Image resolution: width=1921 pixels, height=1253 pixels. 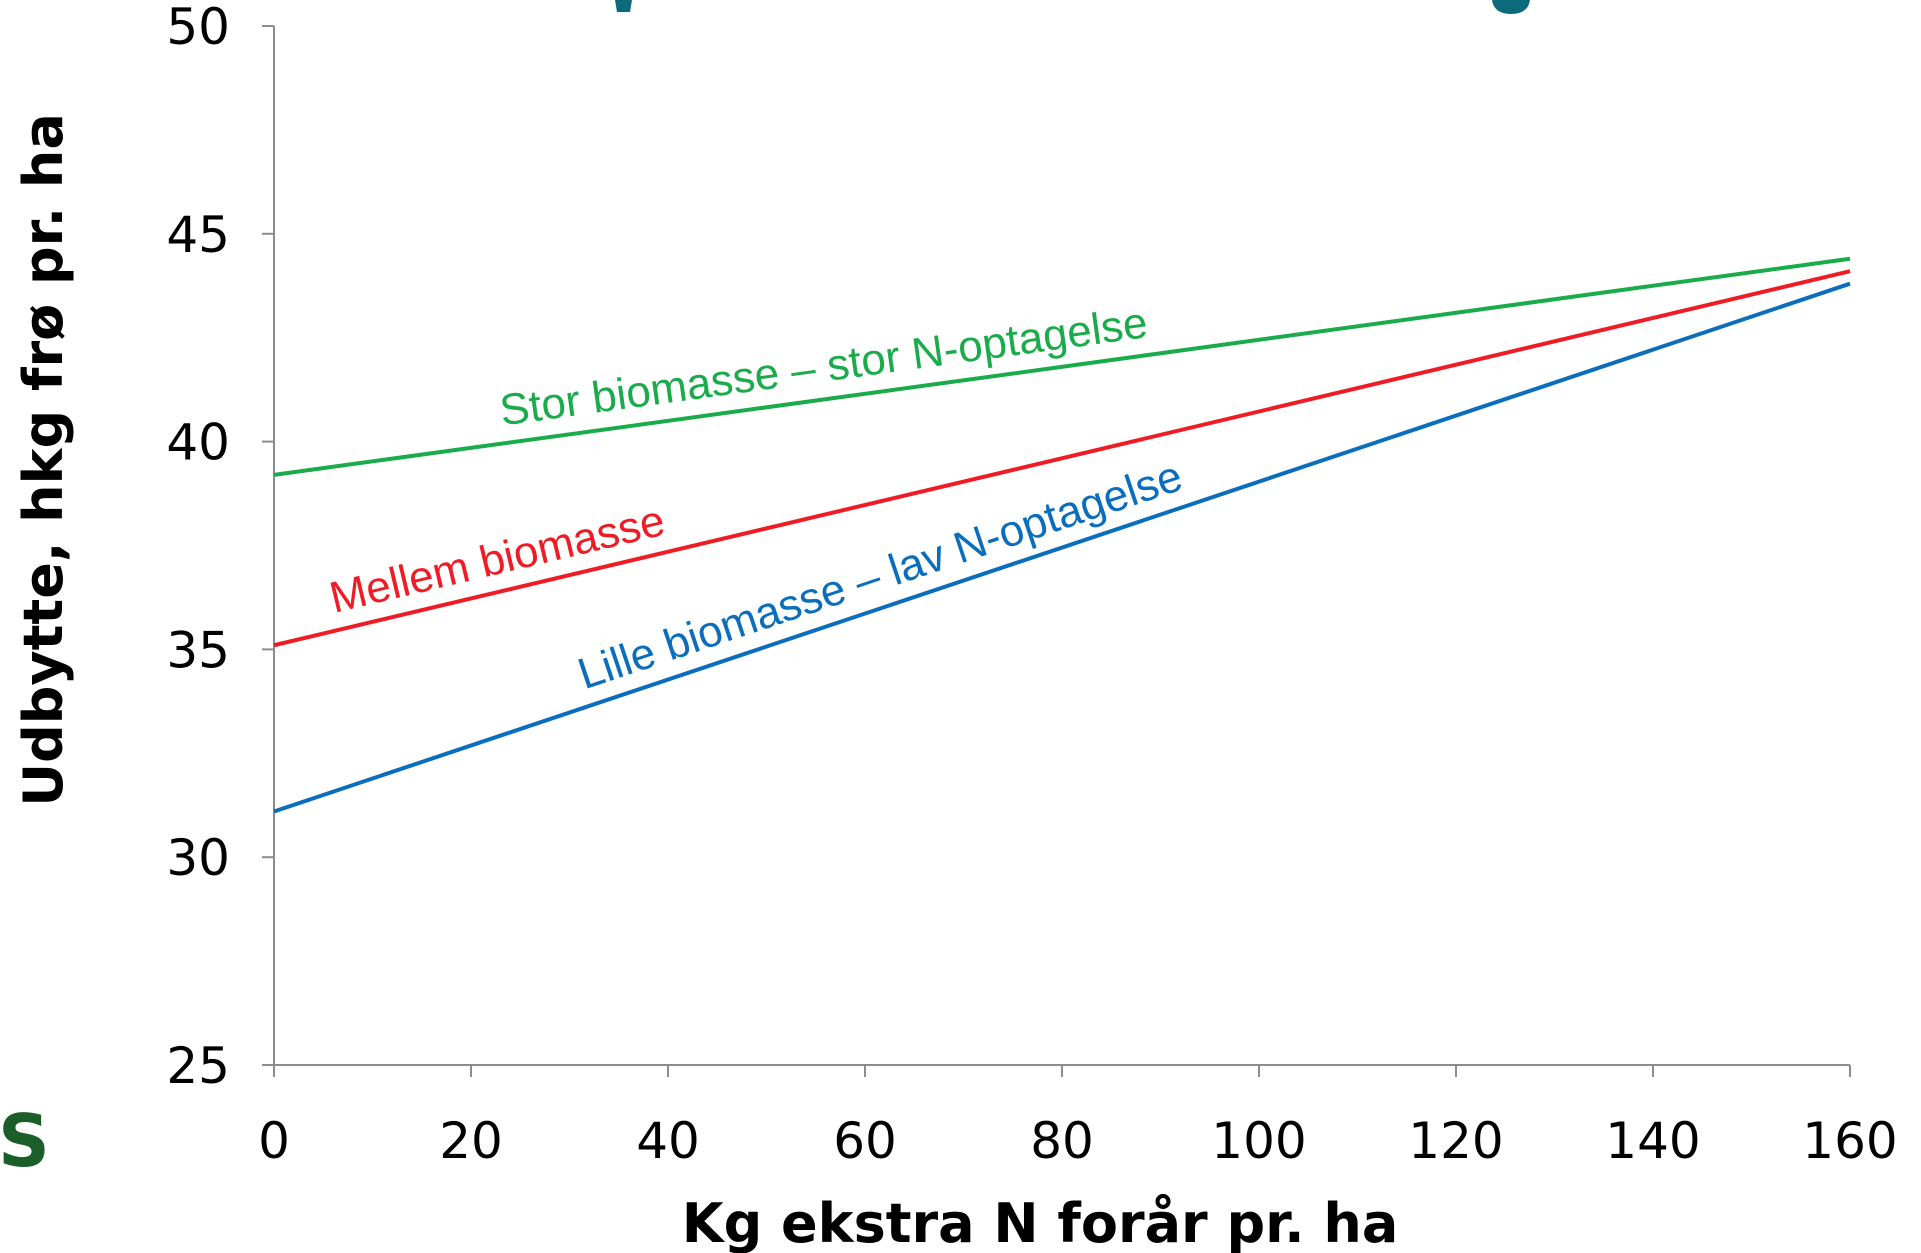 What do you see at coordinates (1455, 1141) in the screenshot?
I see `x-tick-label: 120` at bounding box center [1455, 1141].